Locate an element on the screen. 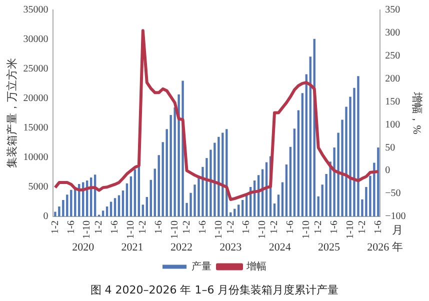  y2-axis-title: 增幅，% is located at coordinates (416, 112).